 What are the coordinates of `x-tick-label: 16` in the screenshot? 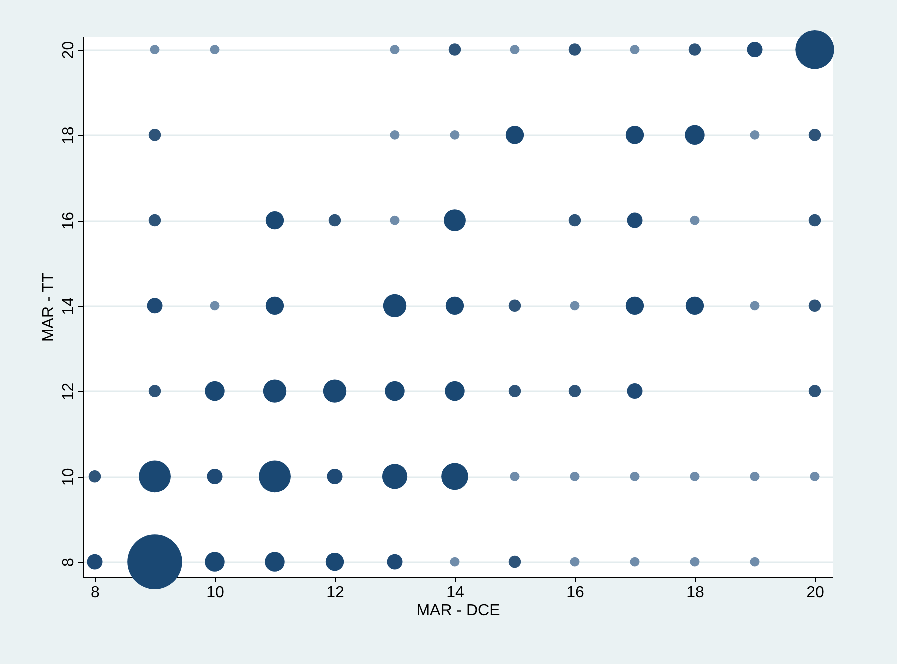 It's located at (575, 593).